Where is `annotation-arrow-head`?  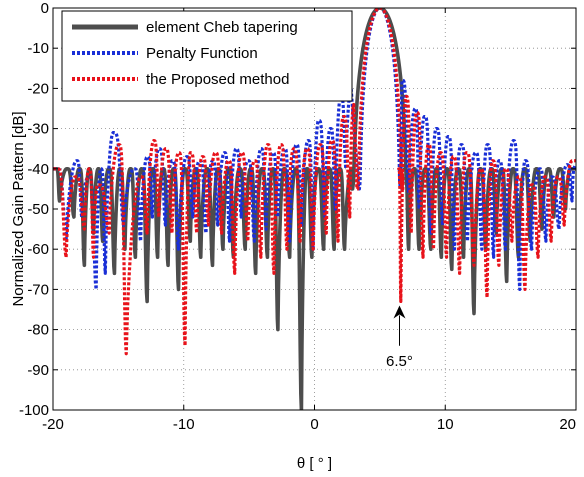
annotation-arrow-head is located at coordinates (399, 312).